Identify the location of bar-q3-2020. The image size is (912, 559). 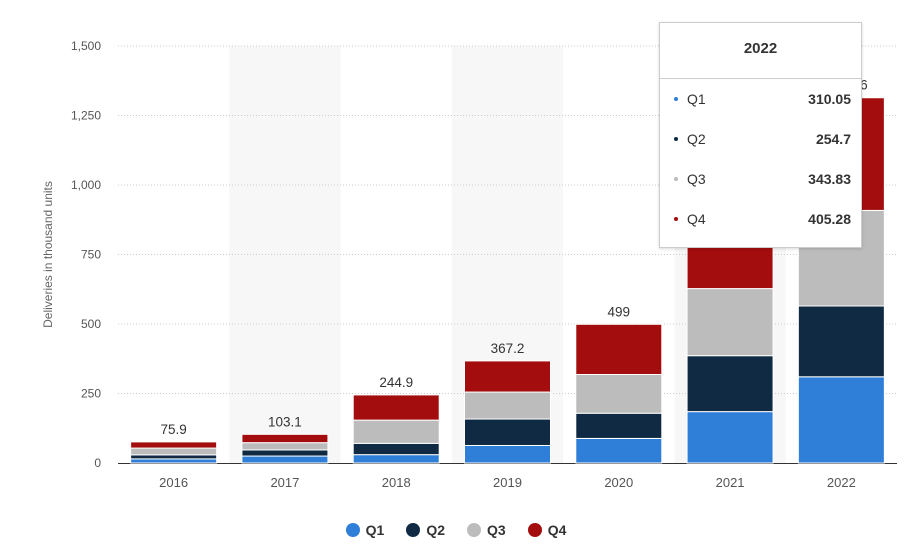
(619, 393).